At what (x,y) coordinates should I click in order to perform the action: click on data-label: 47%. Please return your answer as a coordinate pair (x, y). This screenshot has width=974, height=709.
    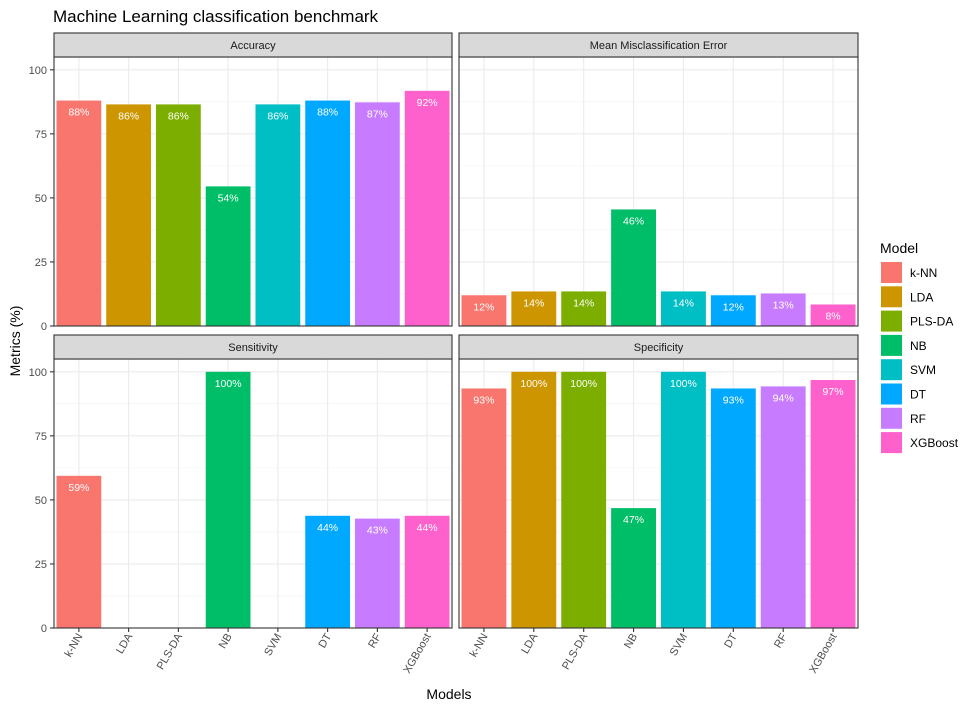
    Looking at the image, I should click on (633, 520).